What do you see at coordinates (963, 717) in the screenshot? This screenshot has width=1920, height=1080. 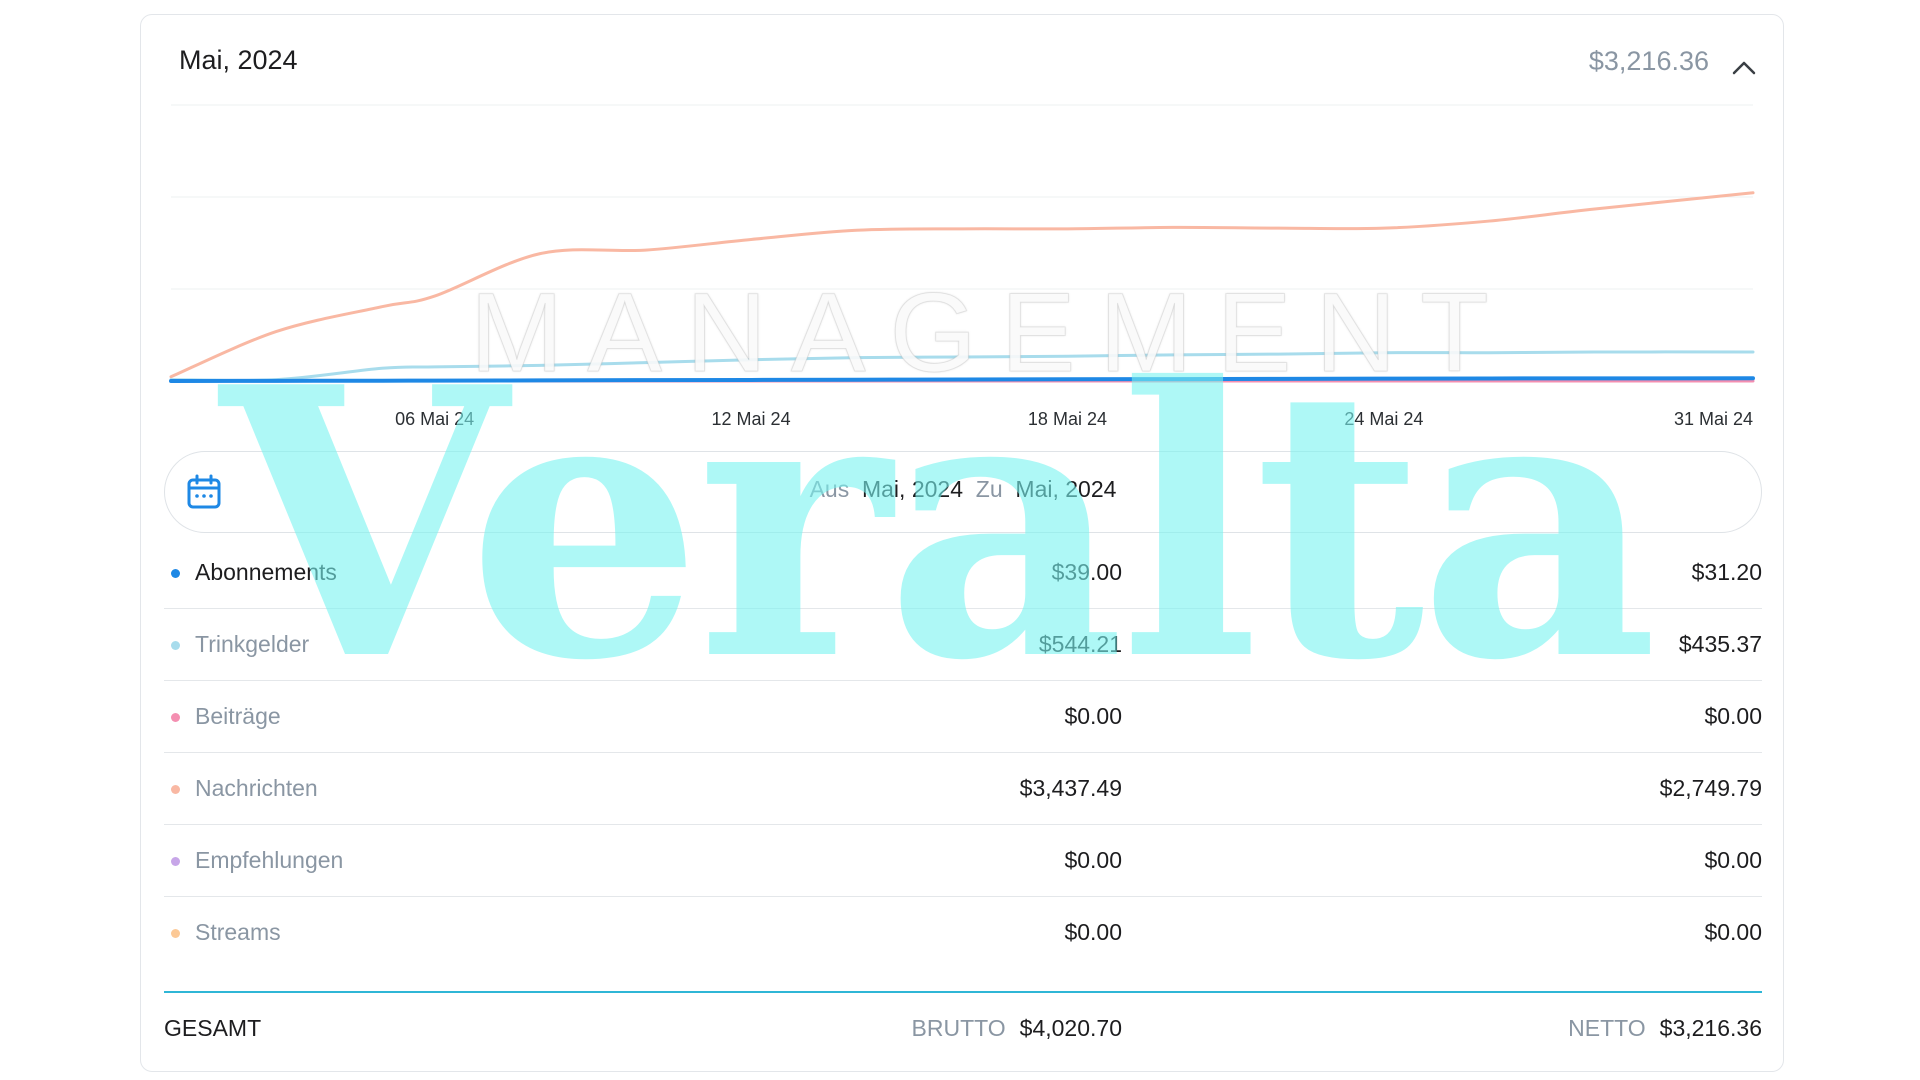 I see `breakdown-row-beitraege: Beiträge $0.00 $0.00` at bounding box center [963, 717].